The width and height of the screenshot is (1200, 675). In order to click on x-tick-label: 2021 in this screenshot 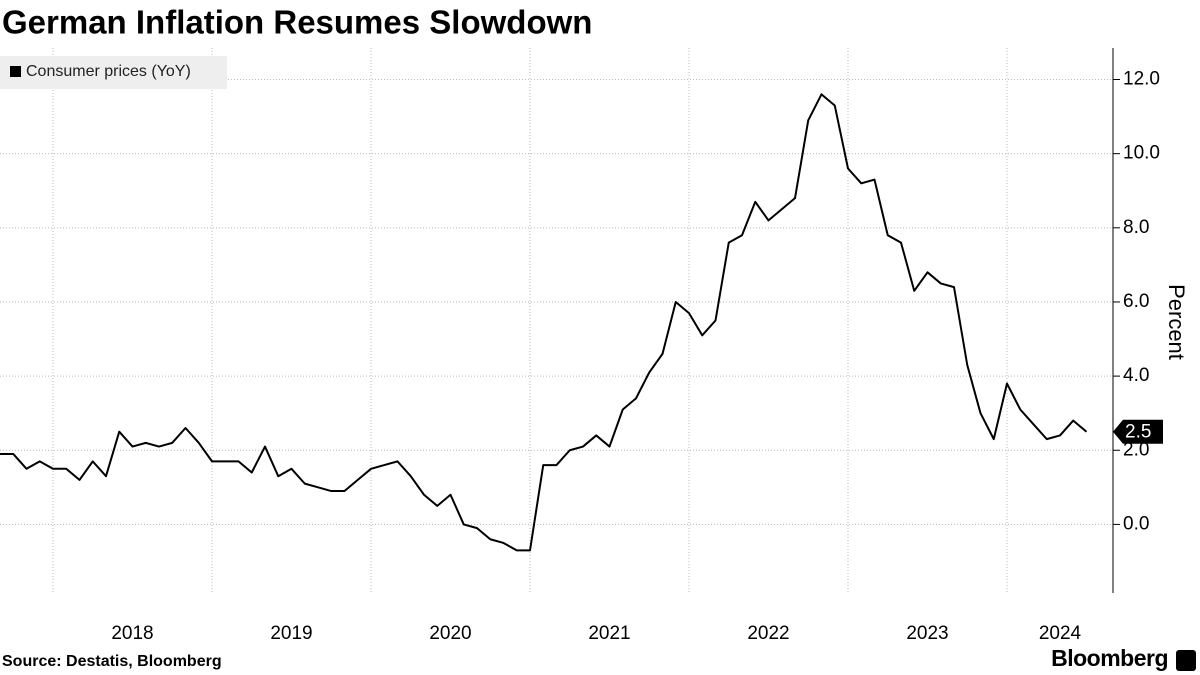, I will do `click(609, 633)`.